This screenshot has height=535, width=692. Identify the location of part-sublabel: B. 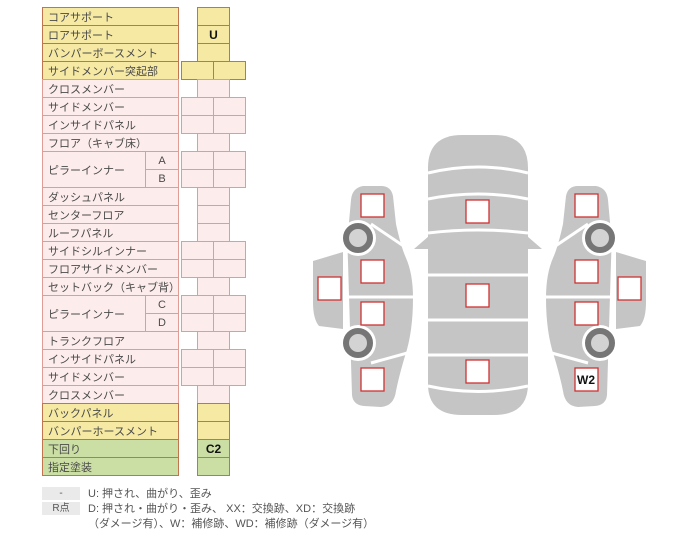
(162, 178).